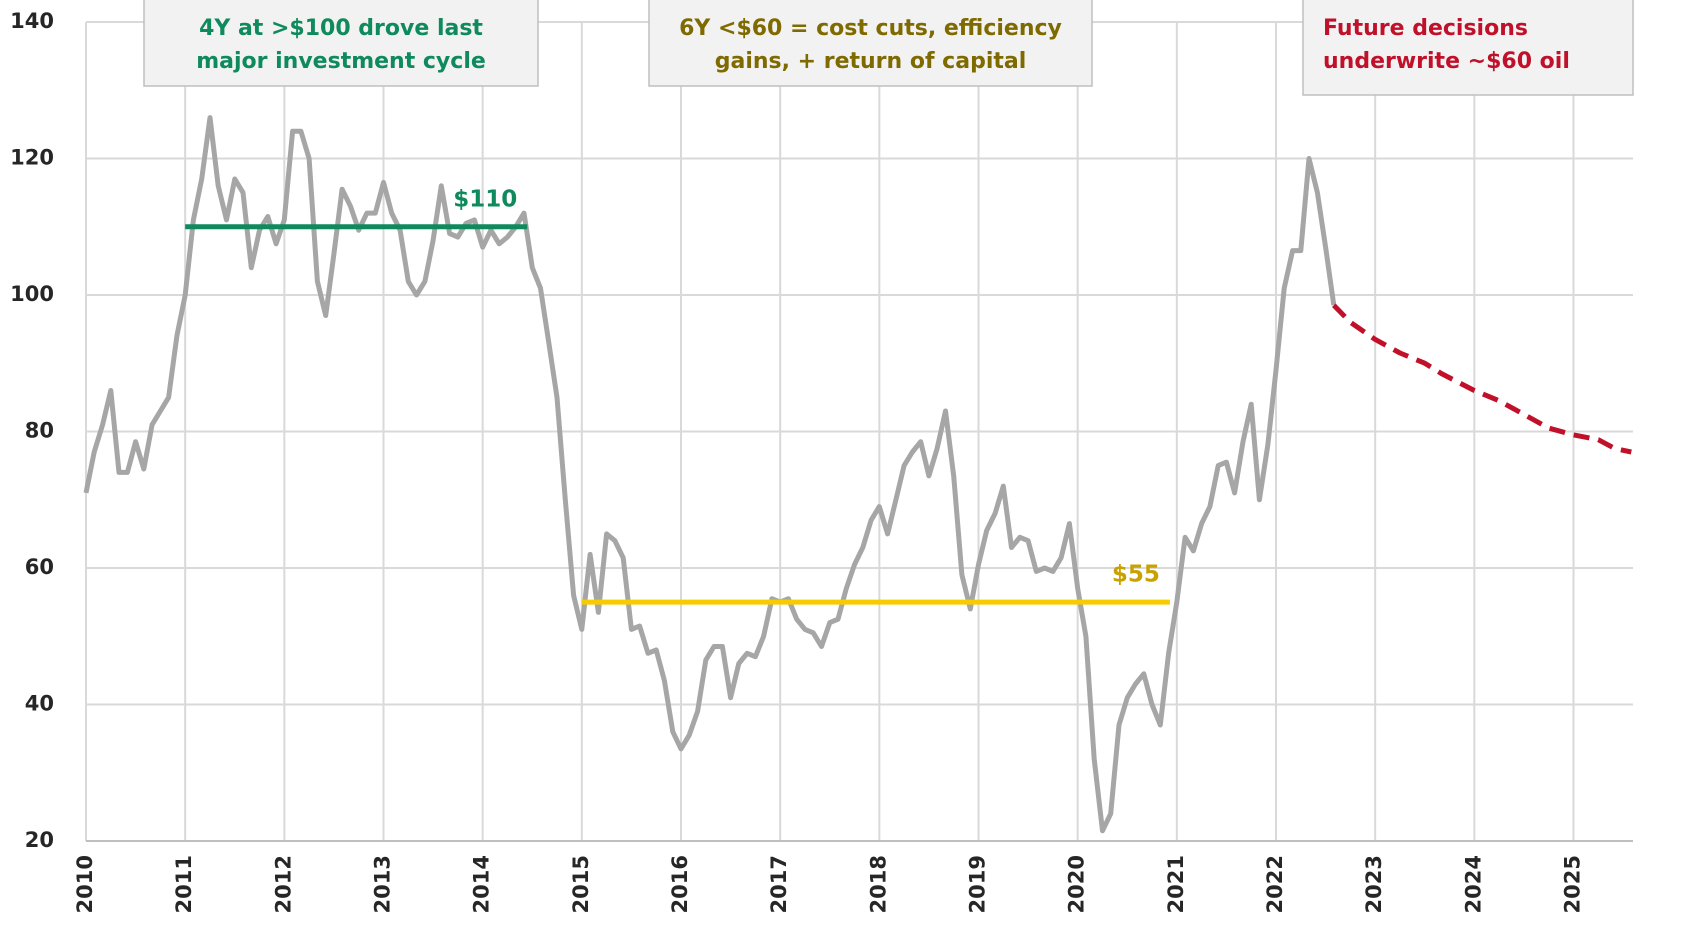 This screenshot has height=929, width=1695. I want to click on x-tick-label: 2016, so click(680, 884).